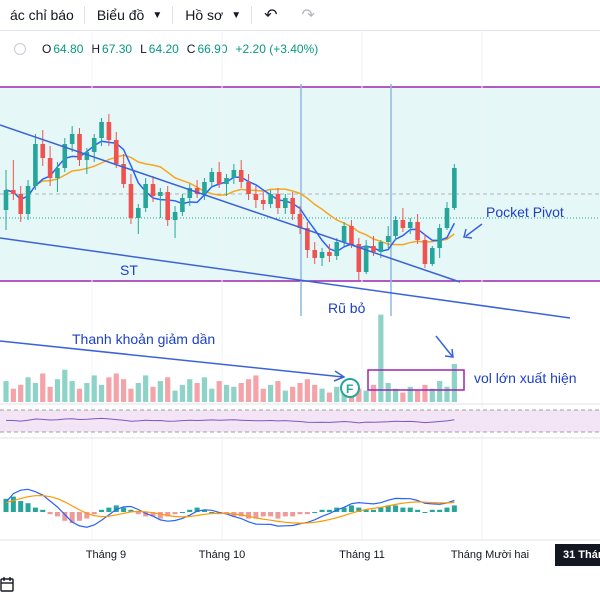  I want to click on time-axis-label: Tháng 11, so click(362, 555).